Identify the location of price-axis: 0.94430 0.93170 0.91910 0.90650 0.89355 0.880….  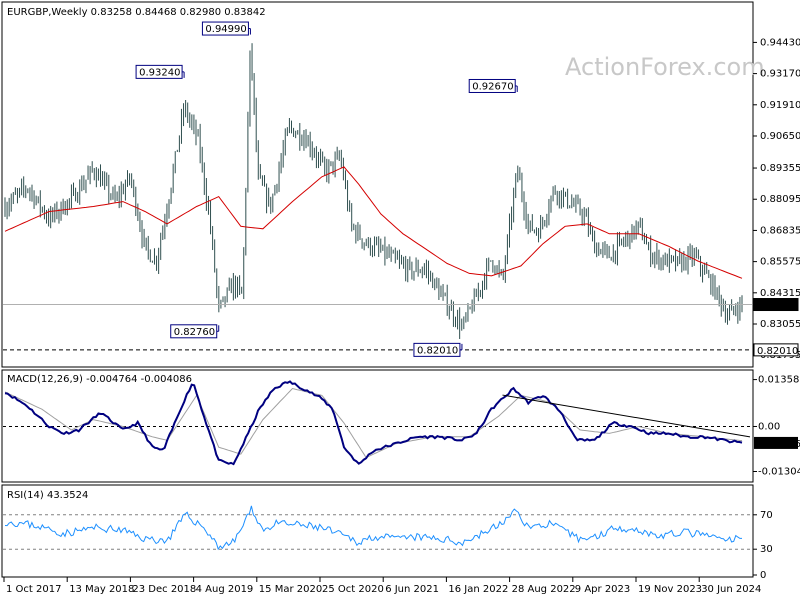
(776, 199).